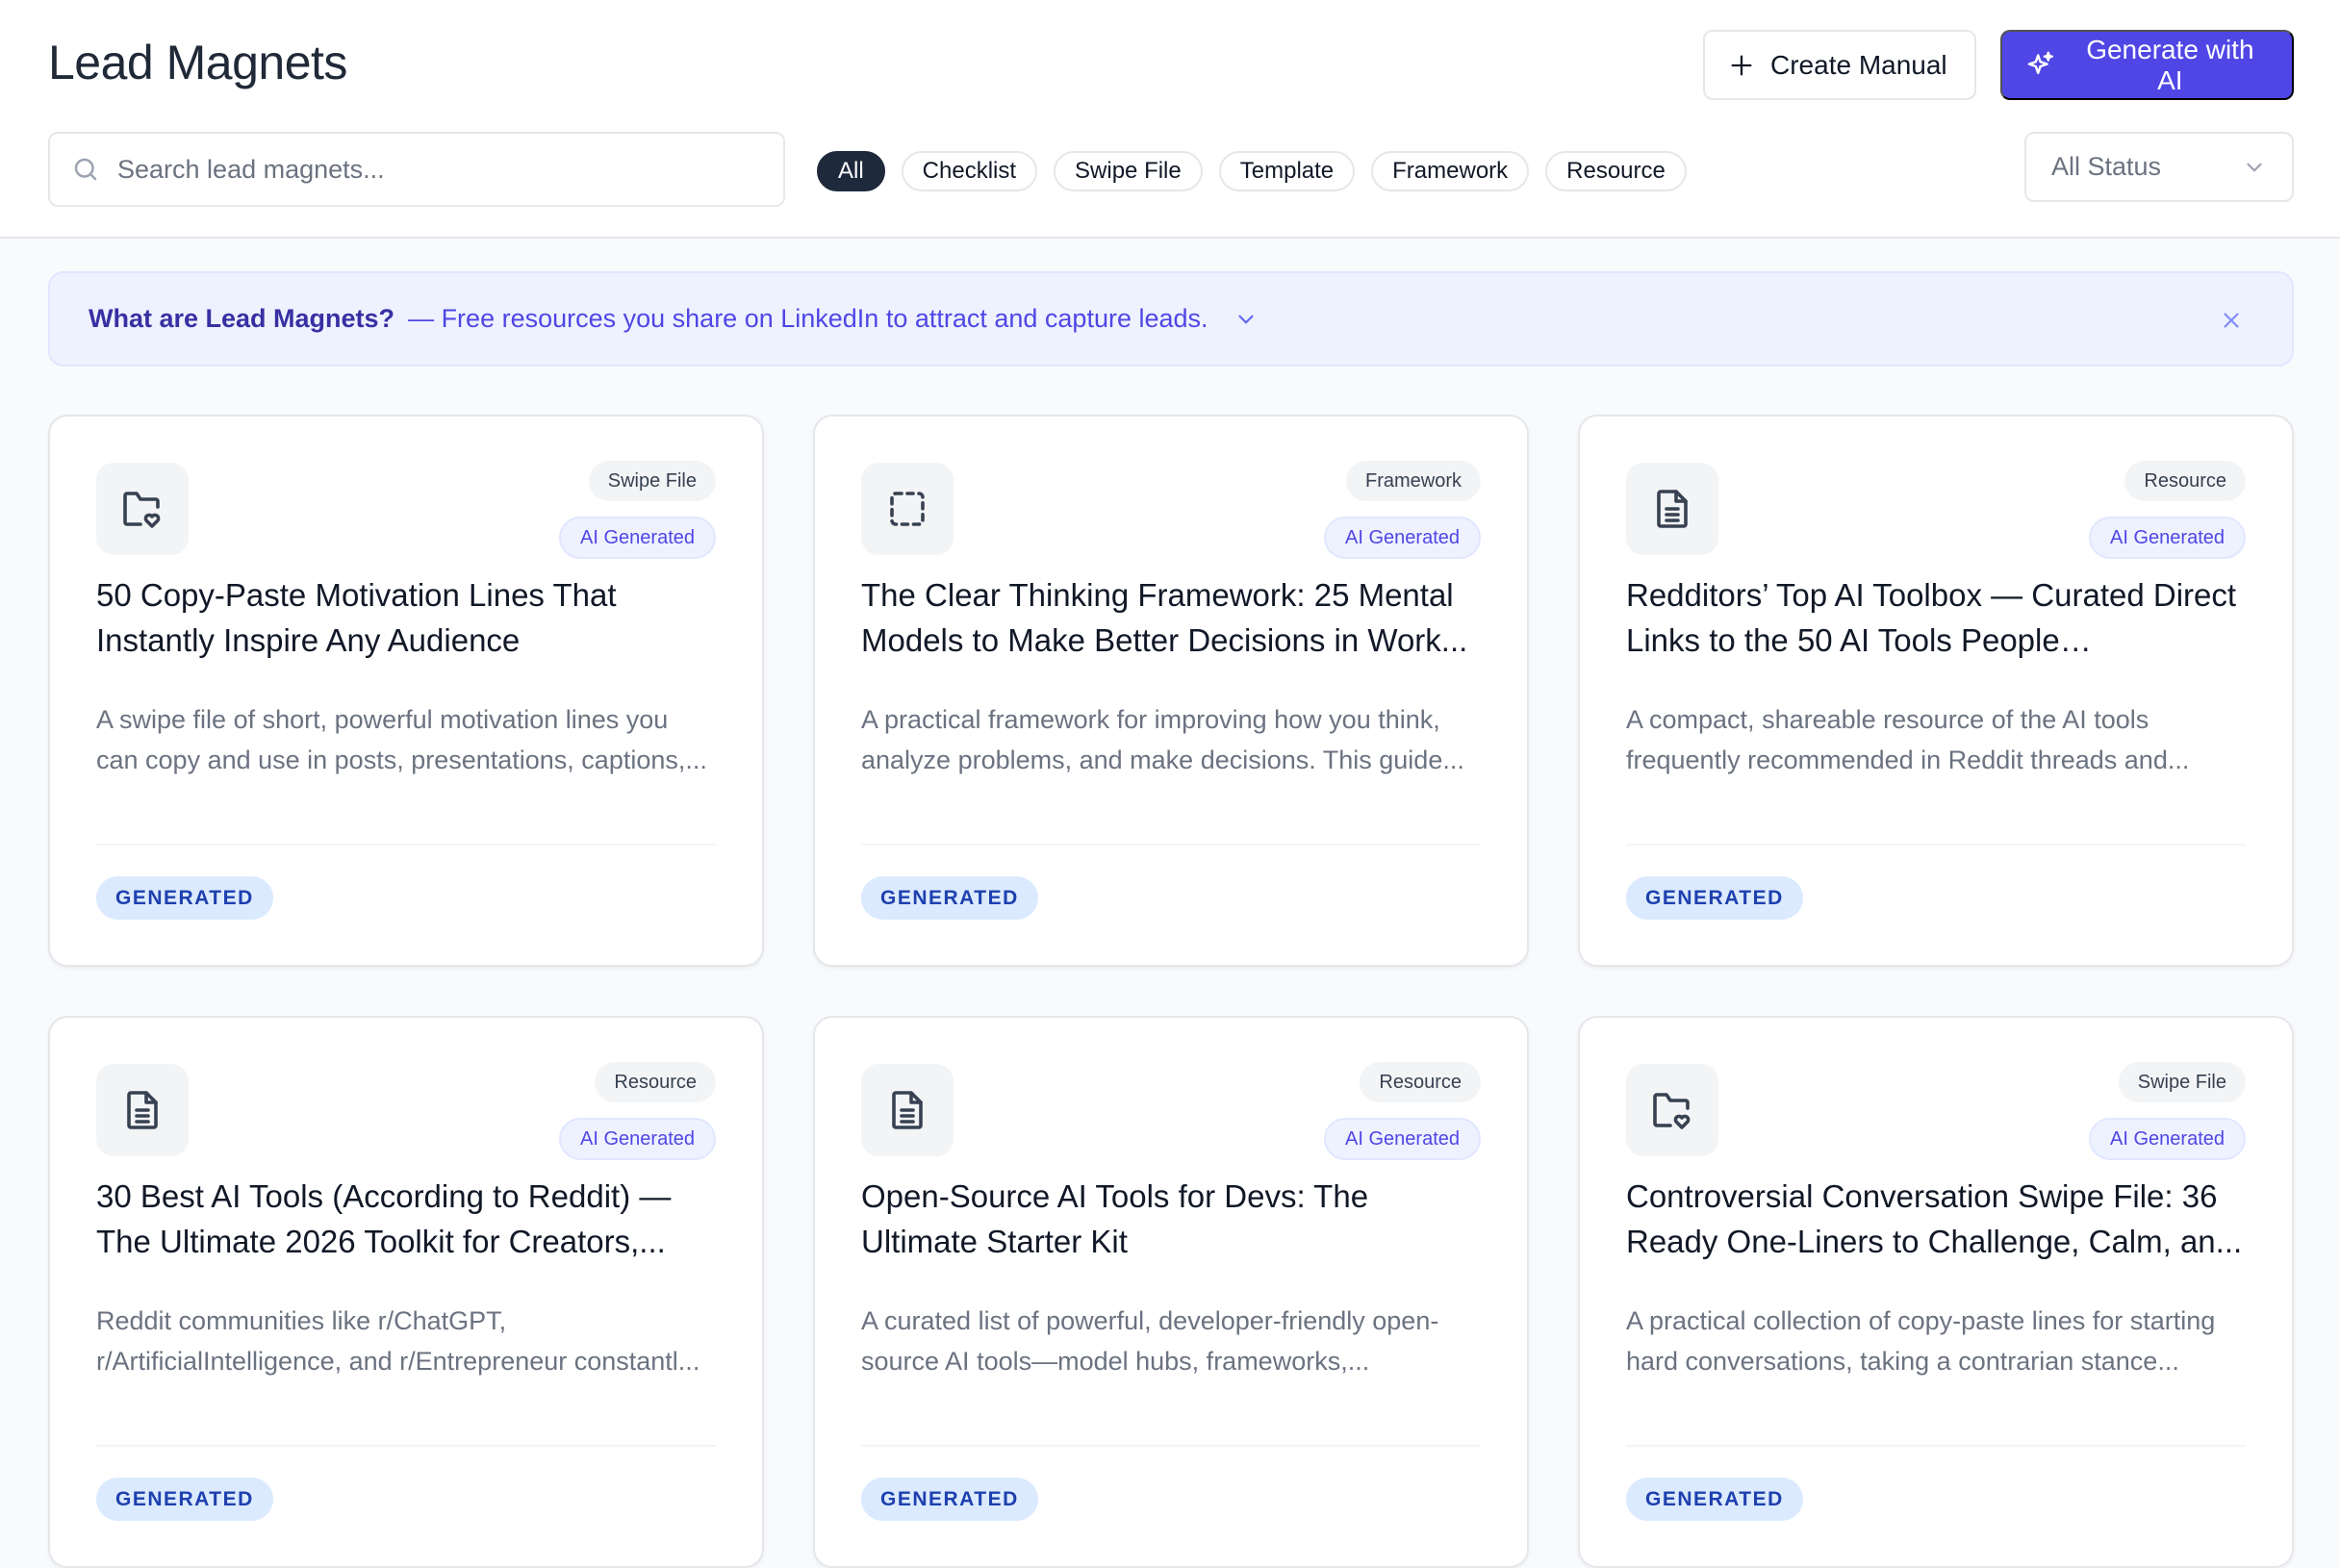  I want to click on status-select-value: All Status, so click(2107, 166).